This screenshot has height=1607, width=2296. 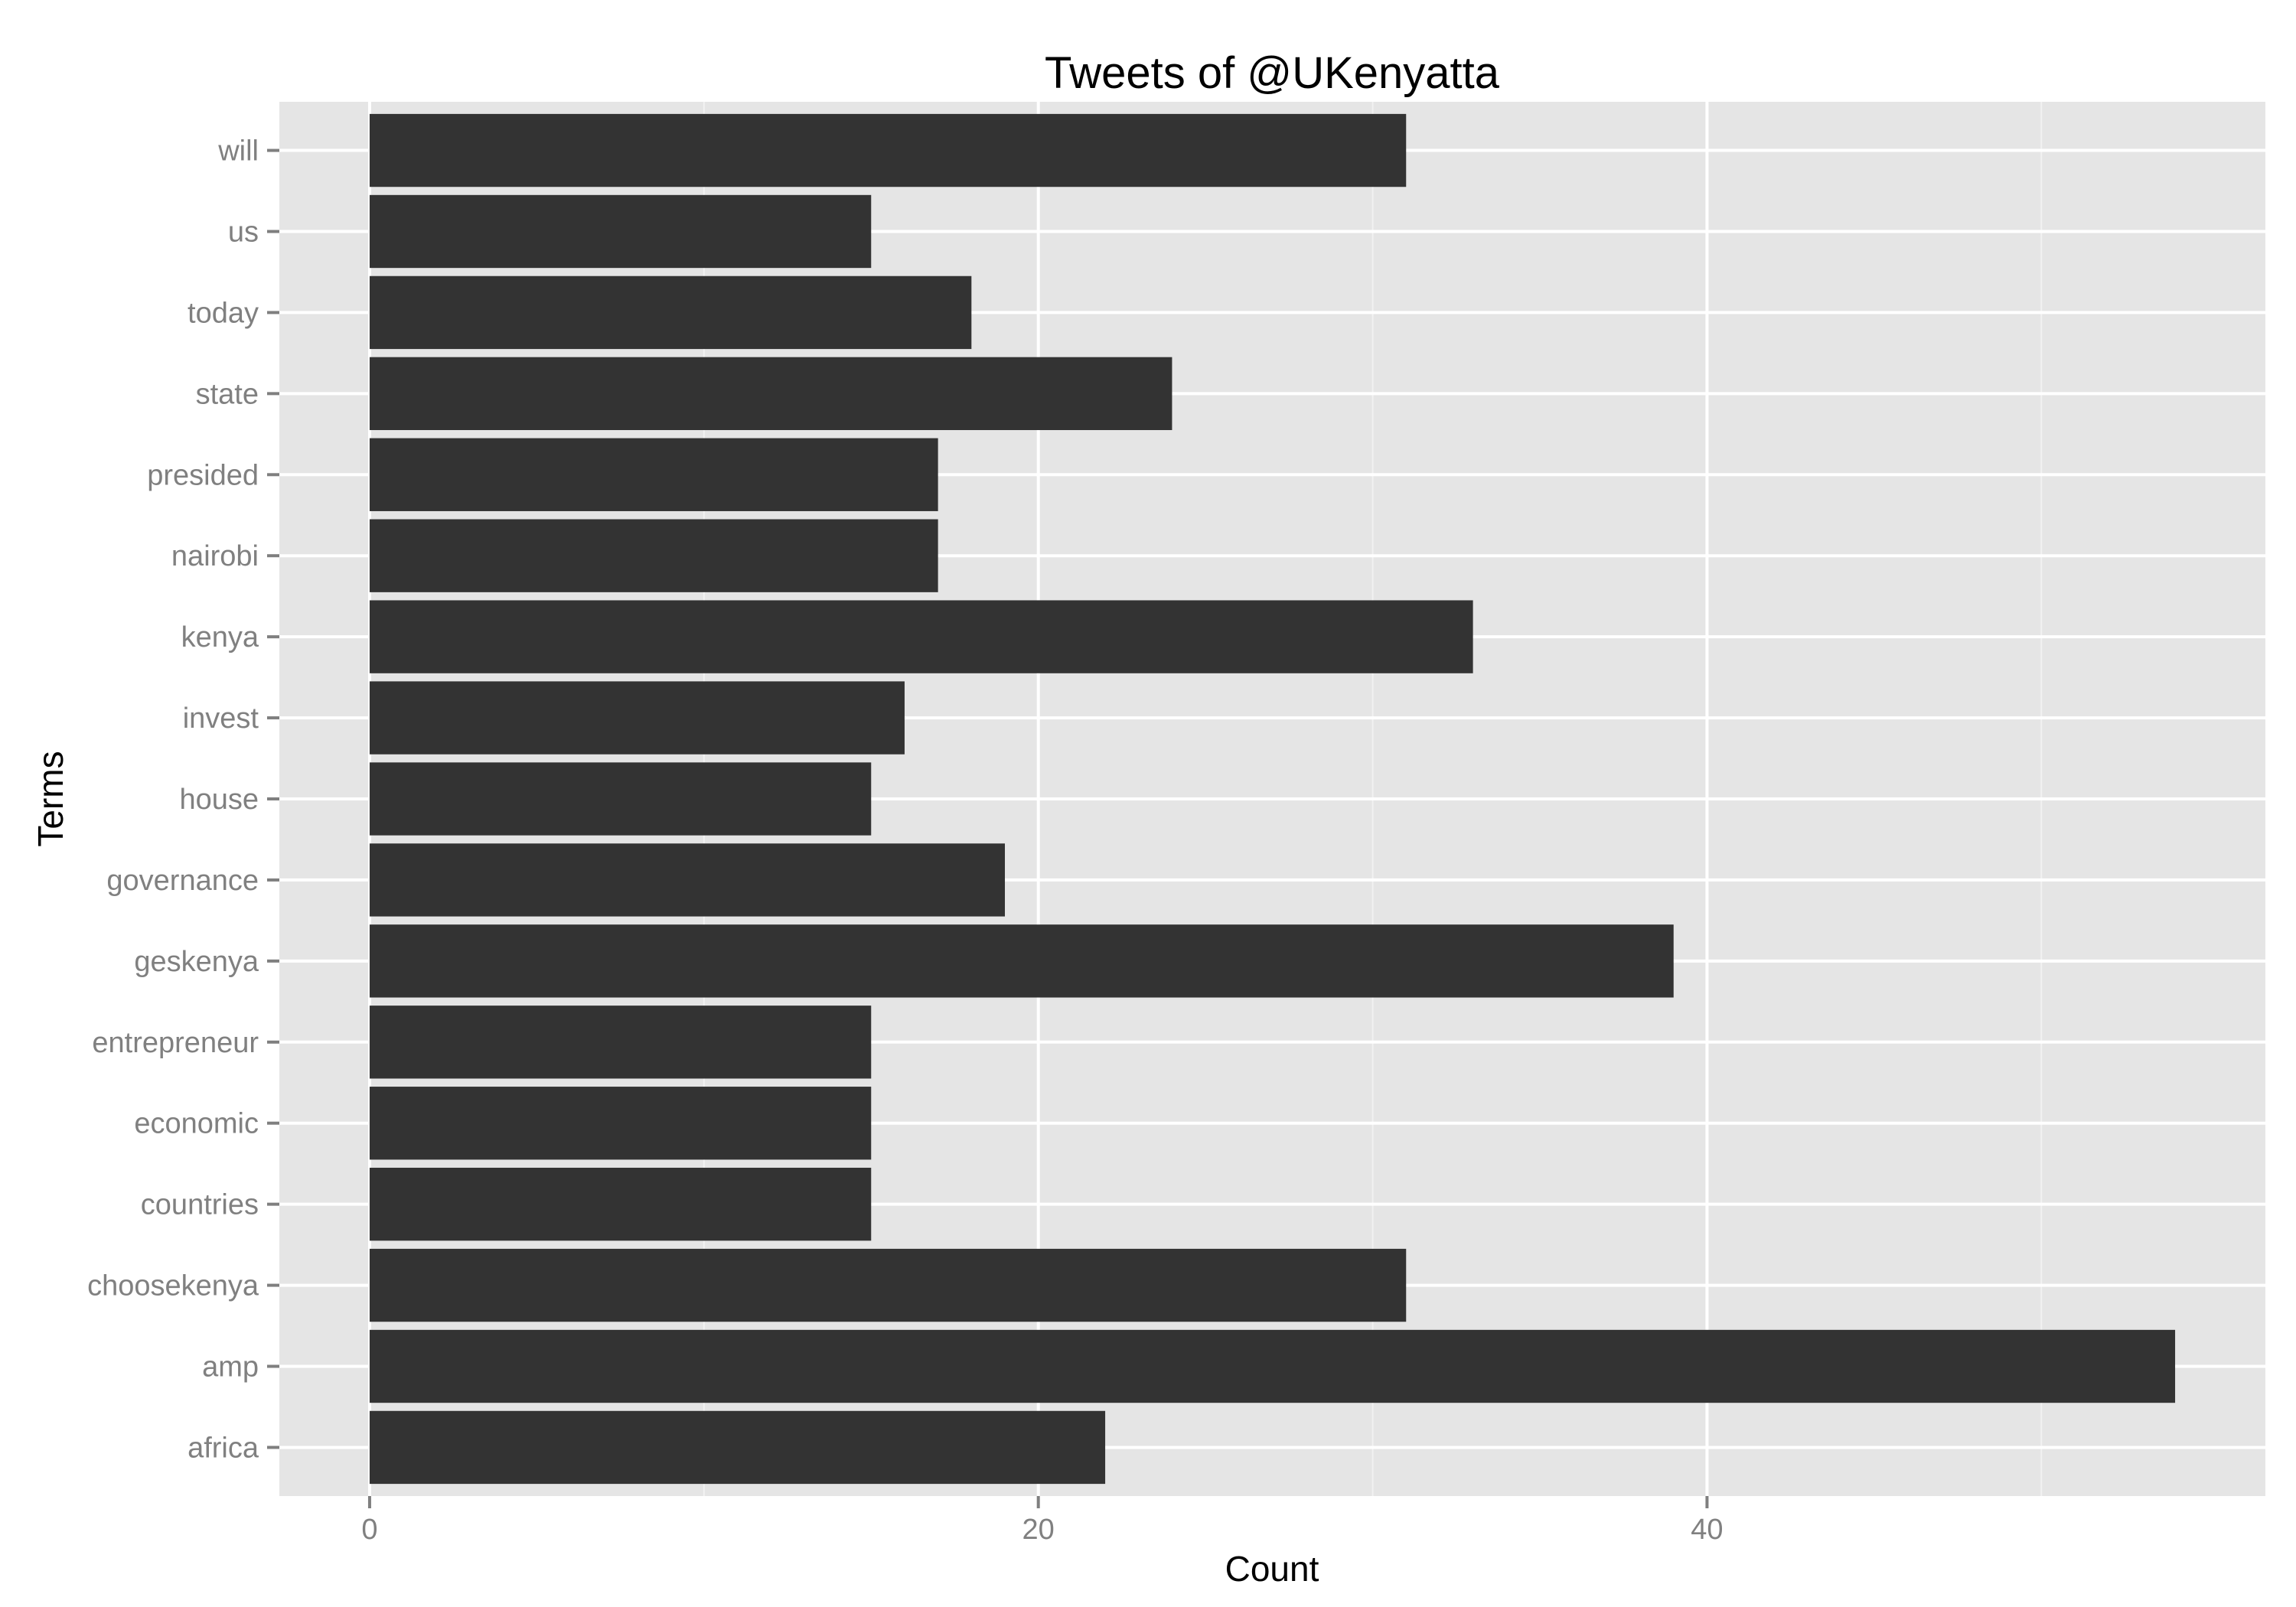 I want to click on y-tick-label: kenya, so click(x=220, y=637).